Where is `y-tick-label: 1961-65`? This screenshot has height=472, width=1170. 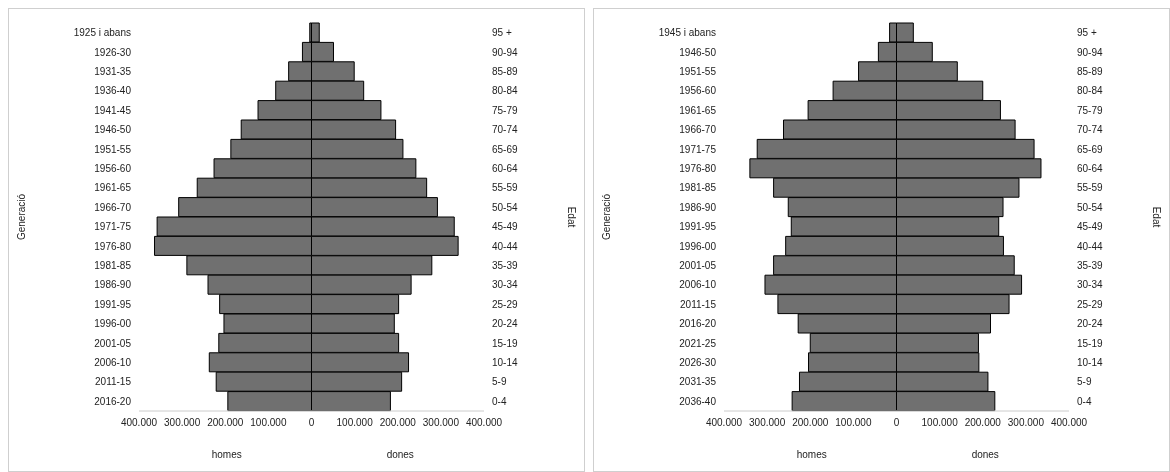 y-tick-label: 1961-65 is located at coordinates (113, 188).